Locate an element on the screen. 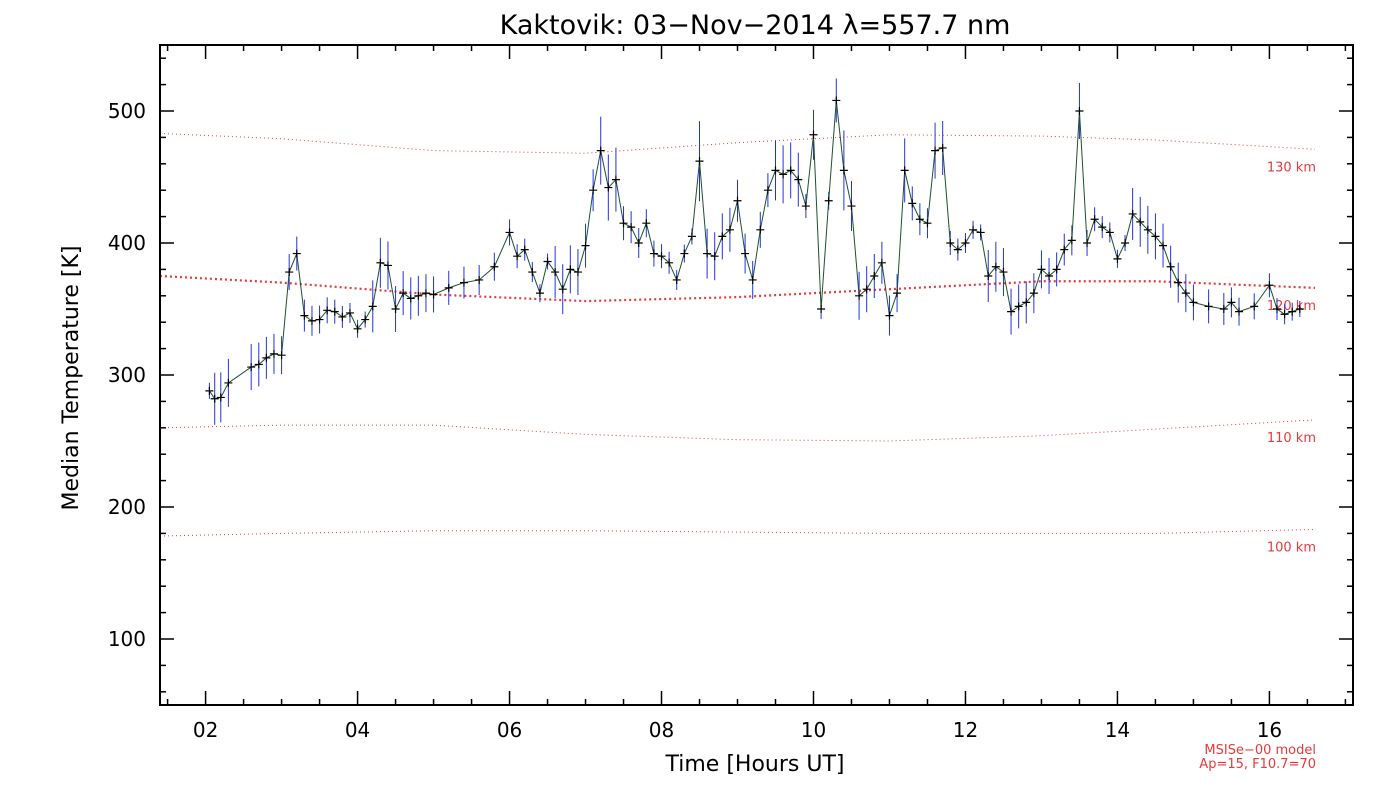  y-tick-label-2: 300 is located at coordinates (127, 375).